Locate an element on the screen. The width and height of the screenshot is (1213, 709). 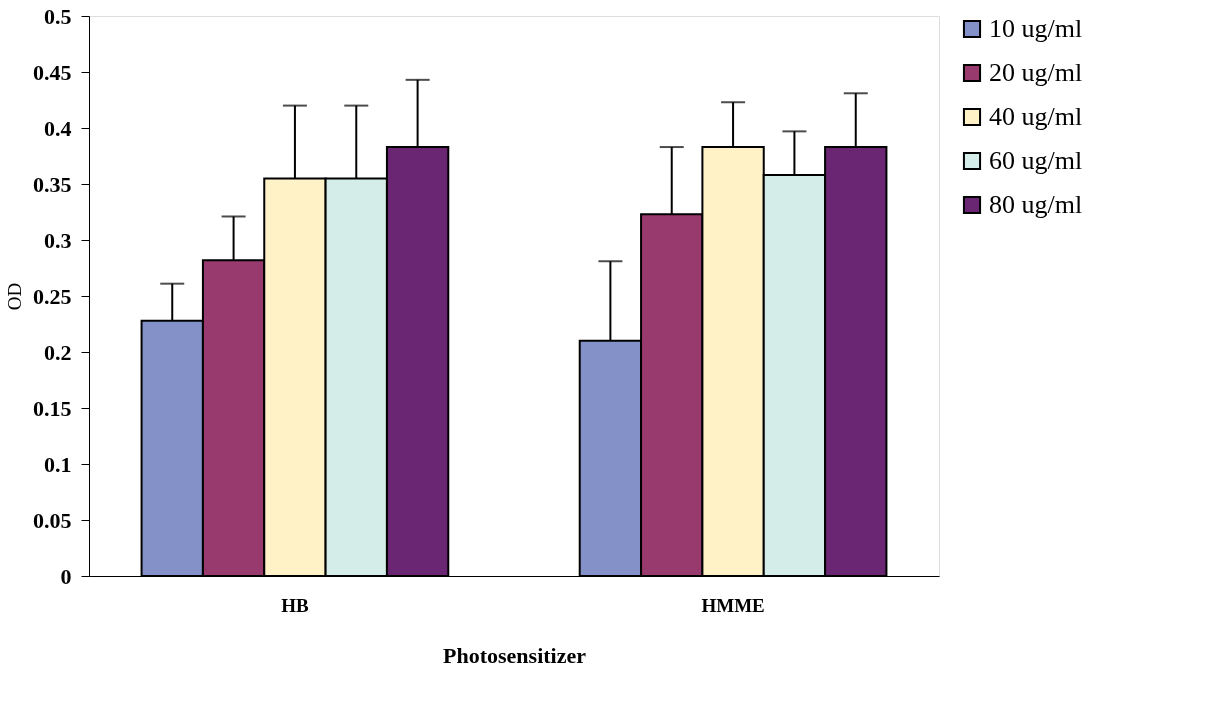
y-tick-label: 0.15 is located at coordinates (52, 408).